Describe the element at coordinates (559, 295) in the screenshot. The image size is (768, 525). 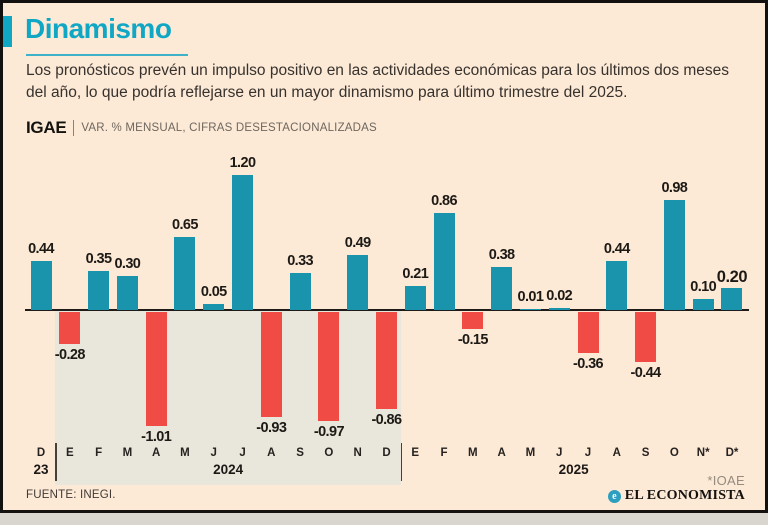
I see `bar-value-label: 0.02` at that location.